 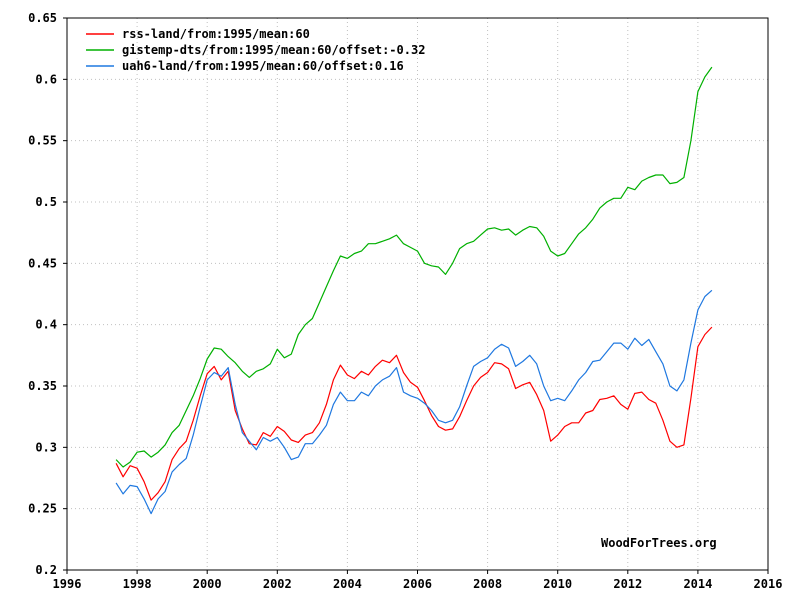 What do you see at coordinates (487, 584) in the screenshot?
I see `x-tick-label: 2008` at bounding box center [487, 584].